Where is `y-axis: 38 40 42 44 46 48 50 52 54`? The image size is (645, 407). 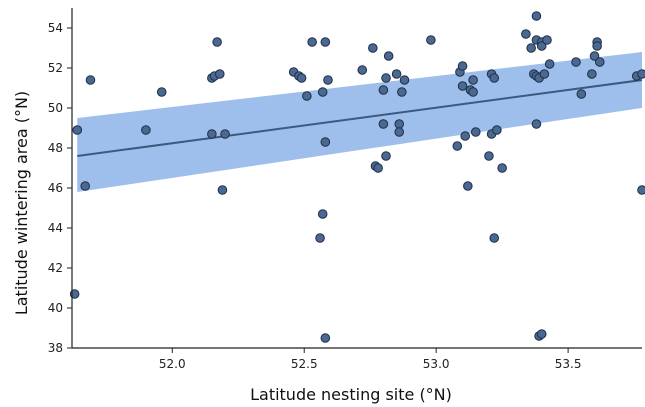 y-axis: 38 40 42 44 46 48 50 52 54 is located at coordinates (60, 181).